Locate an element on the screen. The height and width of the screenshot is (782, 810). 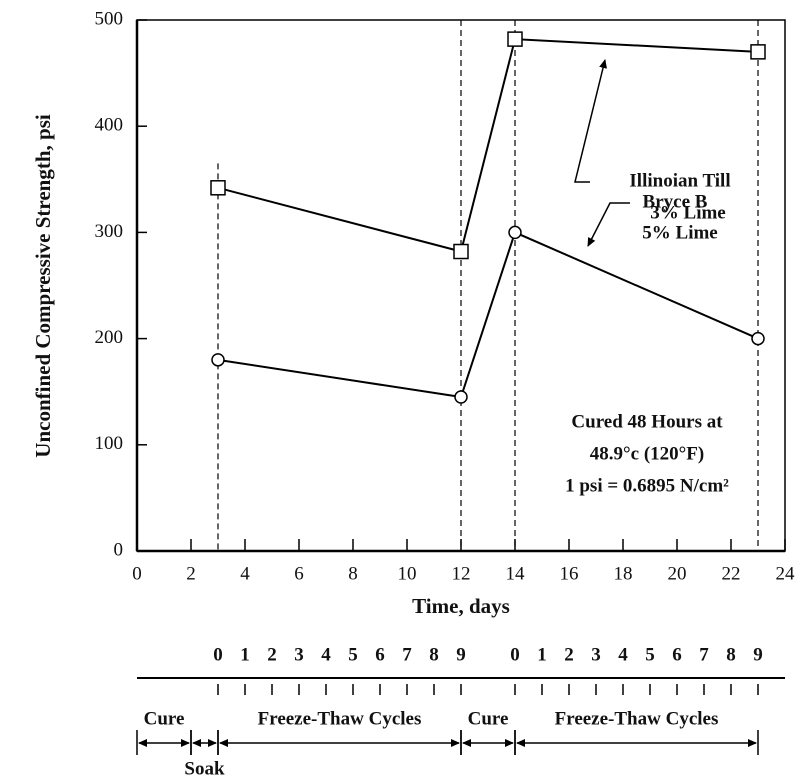
x-tick-label: 0 is located at coordinates (137, 573).